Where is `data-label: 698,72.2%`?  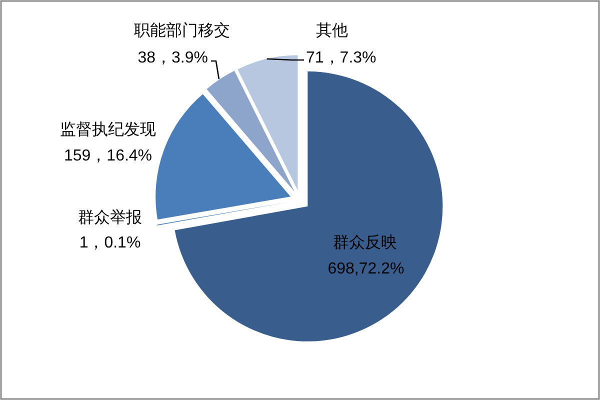 data-label: 698,72.2% is located at coordinates (366, 269).